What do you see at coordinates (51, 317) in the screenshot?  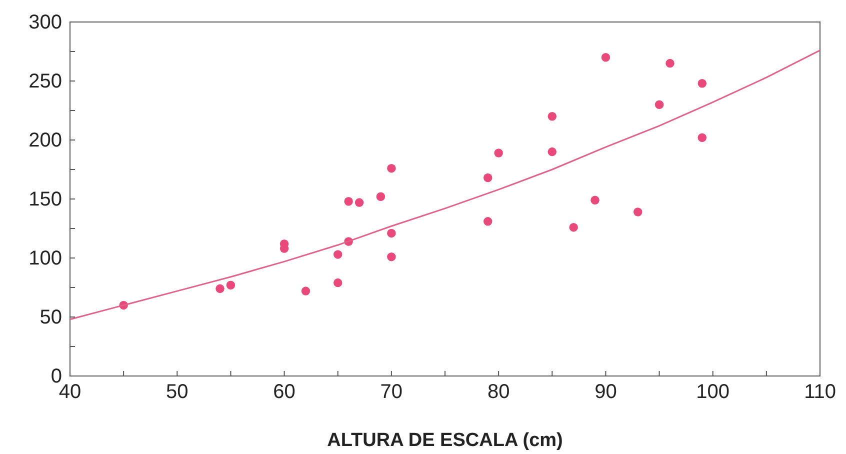 I see `y-tick-label: 50` at bounding box center [51, 317].